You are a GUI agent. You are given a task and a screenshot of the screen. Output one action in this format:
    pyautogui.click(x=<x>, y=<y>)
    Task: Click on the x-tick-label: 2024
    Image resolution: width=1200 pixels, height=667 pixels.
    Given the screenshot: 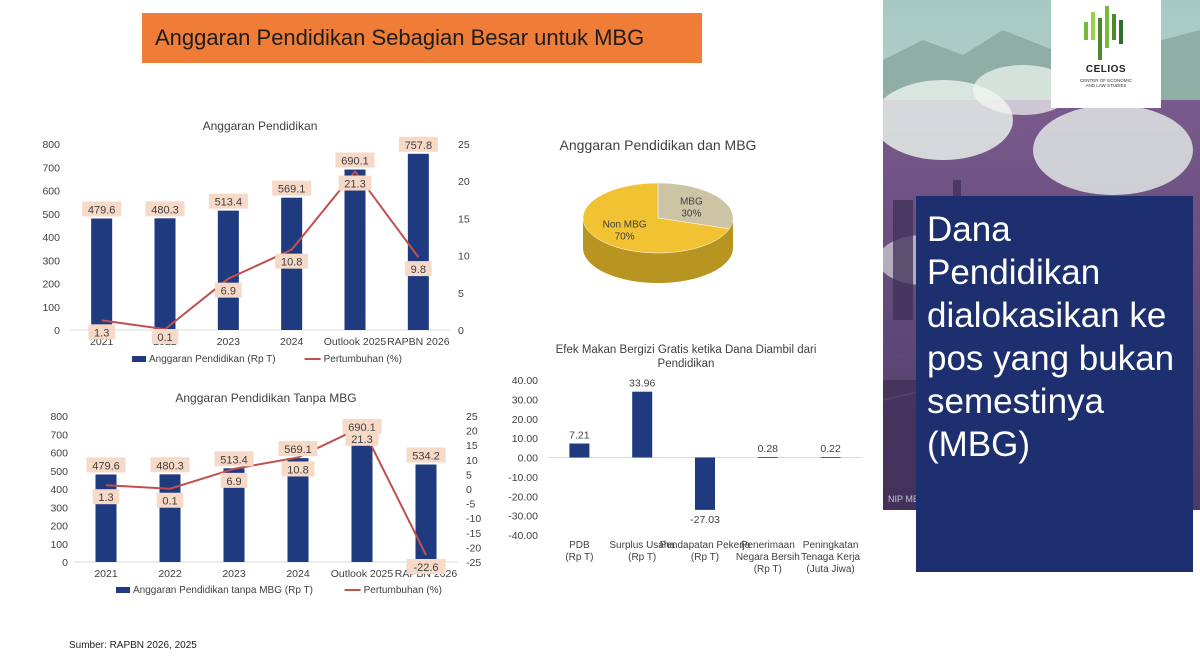 What is the action you would take?
    pyautogui.click(x=292, y=342)
    